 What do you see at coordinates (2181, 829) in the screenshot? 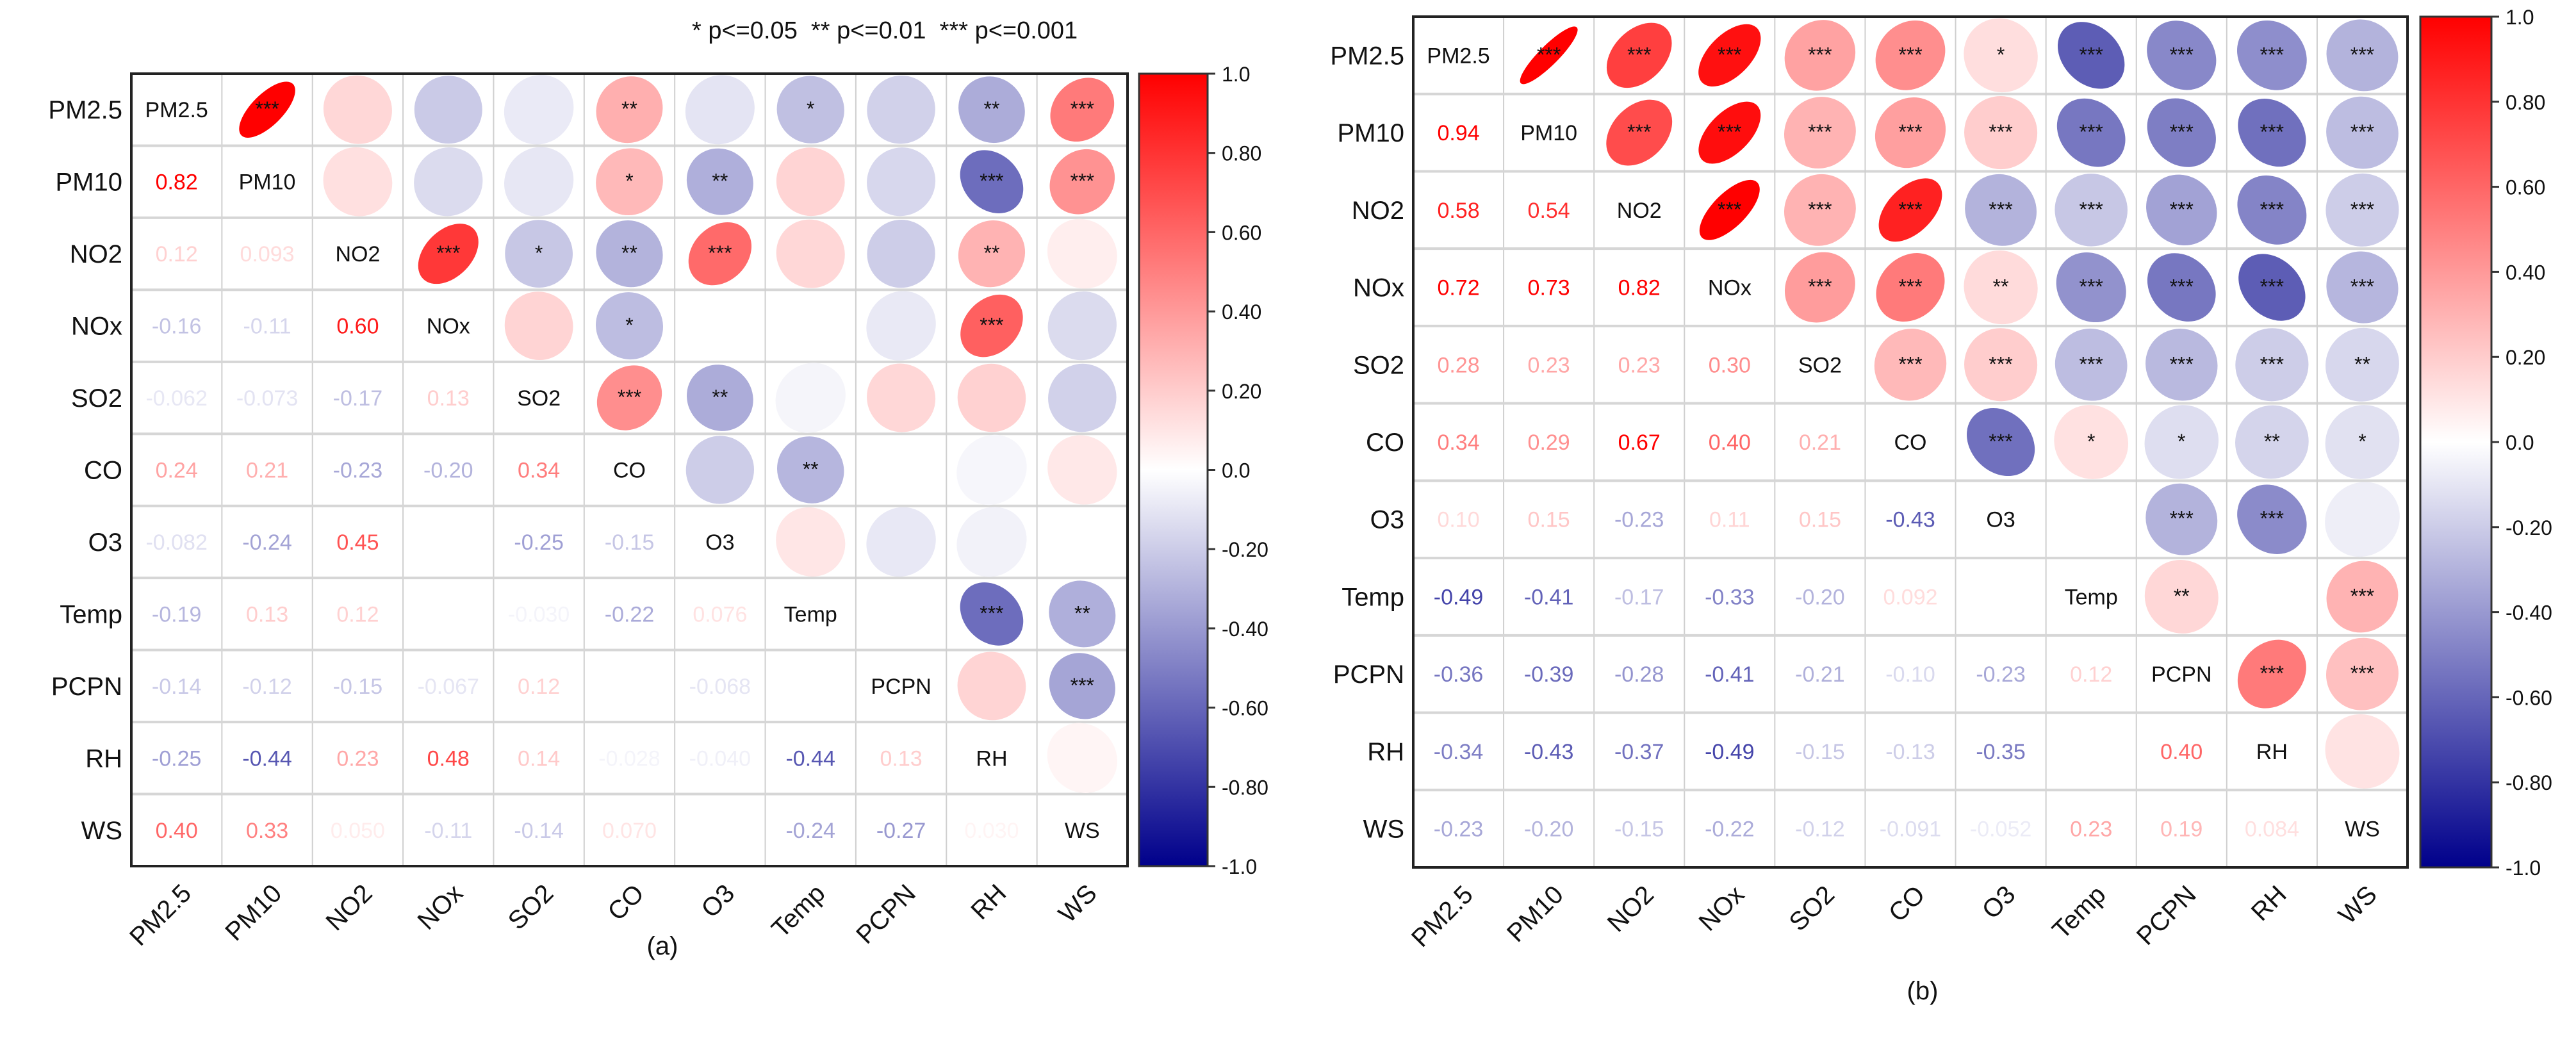
I see `correlation-value: 0.19` at bounding box center [2181, 829].